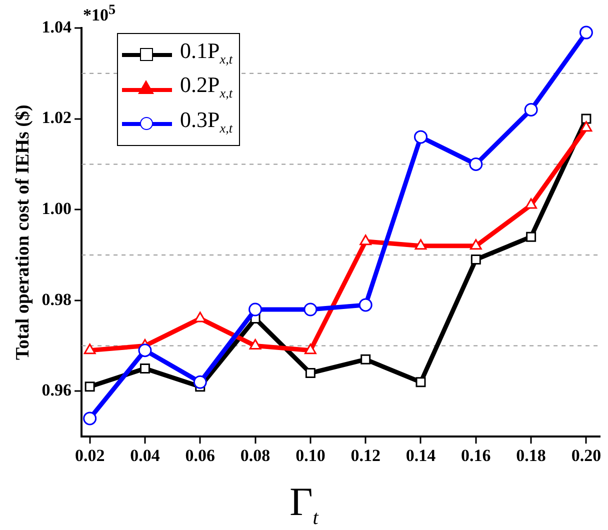 The image size is (608, 530). What do you see at coordinates (57, 208) in the screenshot?
I see `y-tick-label: 1.00` at bounding box center [57, 208].